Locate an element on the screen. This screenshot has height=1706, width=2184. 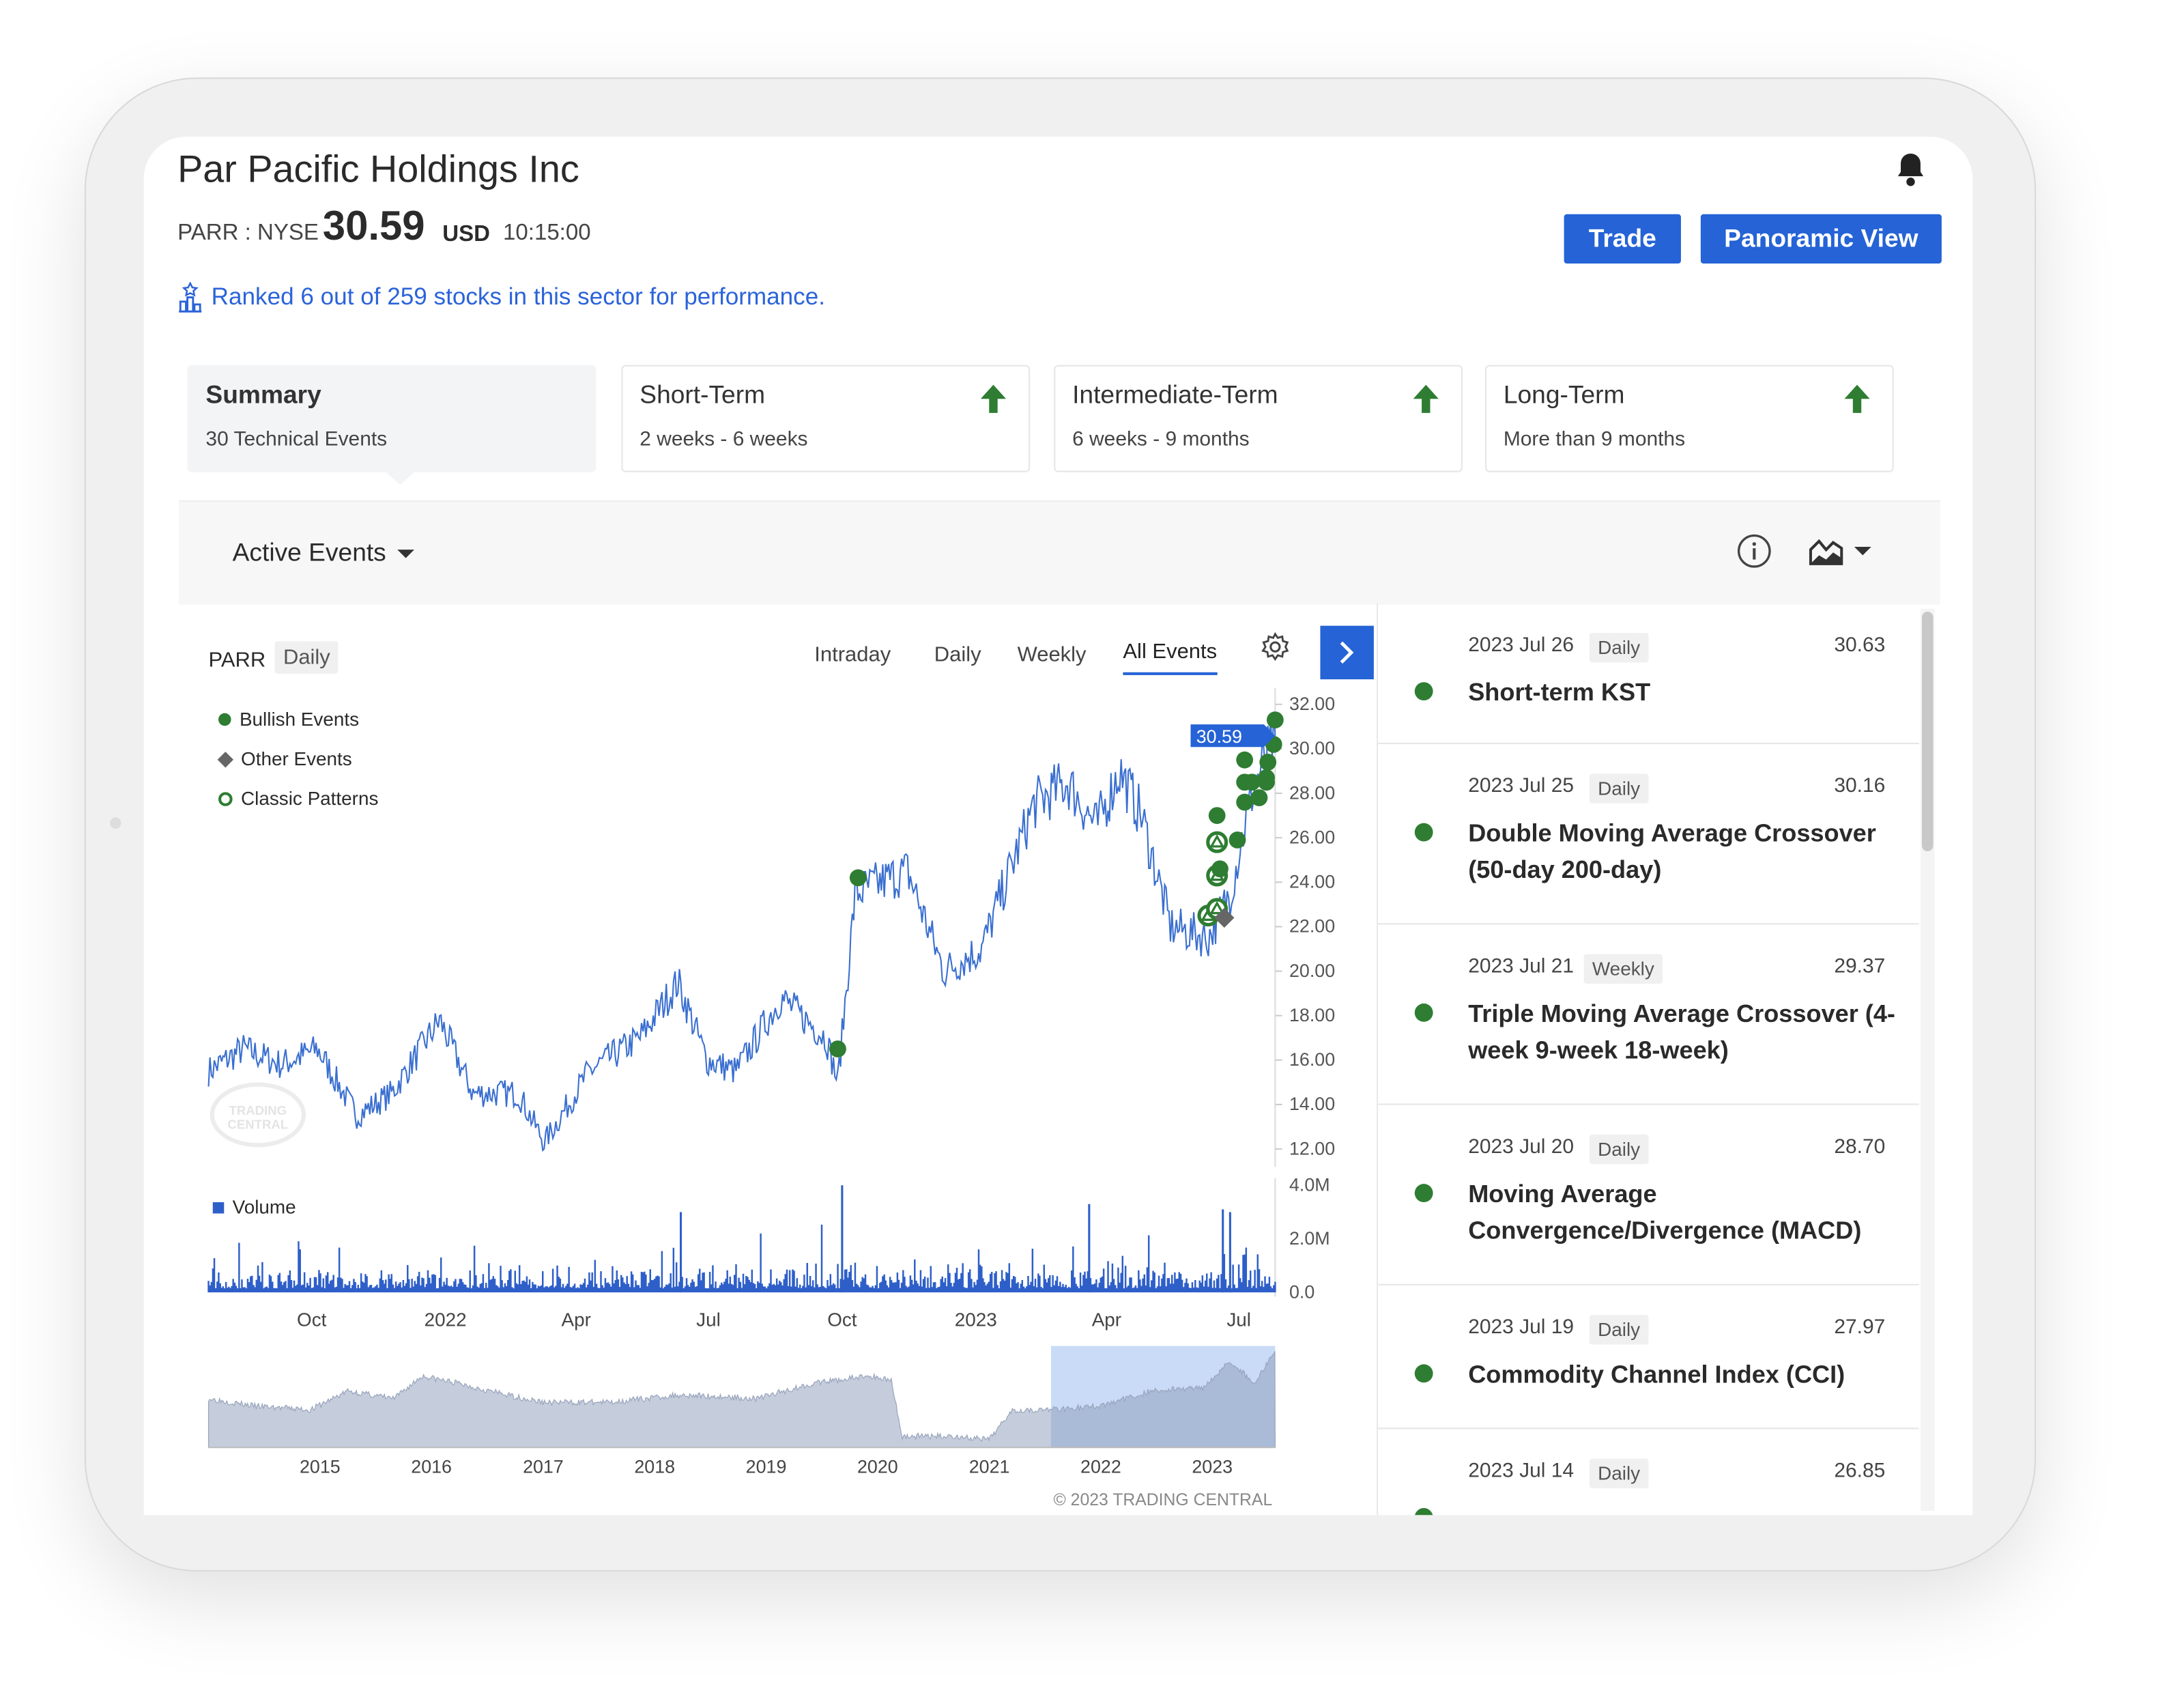
period-badge: Weekly is located at coordinates (1623, 969).